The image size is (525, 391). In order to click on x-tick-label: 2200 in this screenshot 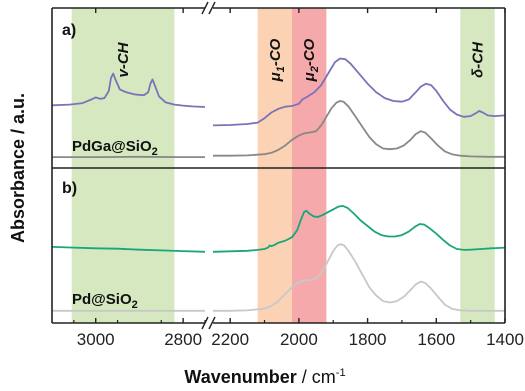, I will do `click(230, 339)`.